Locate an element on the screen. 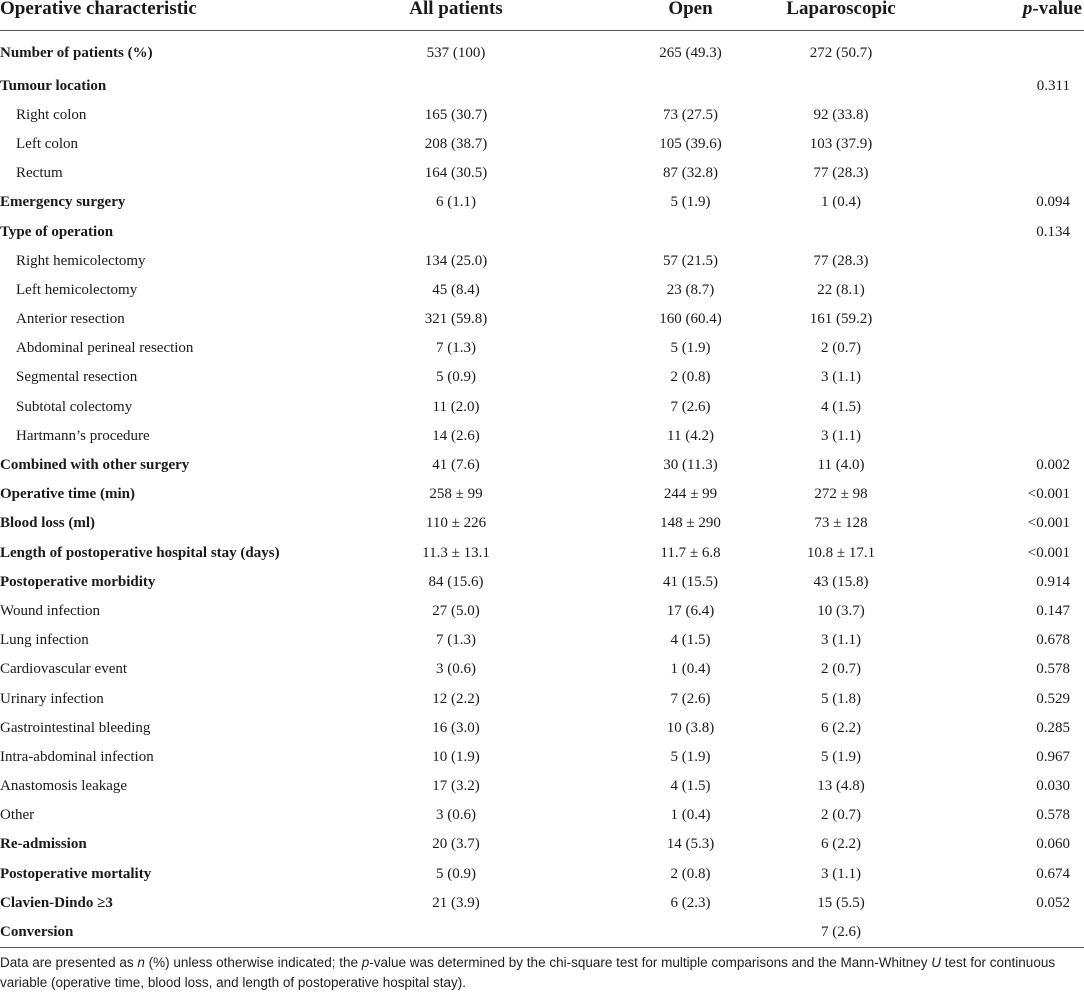 This screenshot has width=1084, height=997. cell-p-value: 0.094 is located at coordinates (1053, 202).